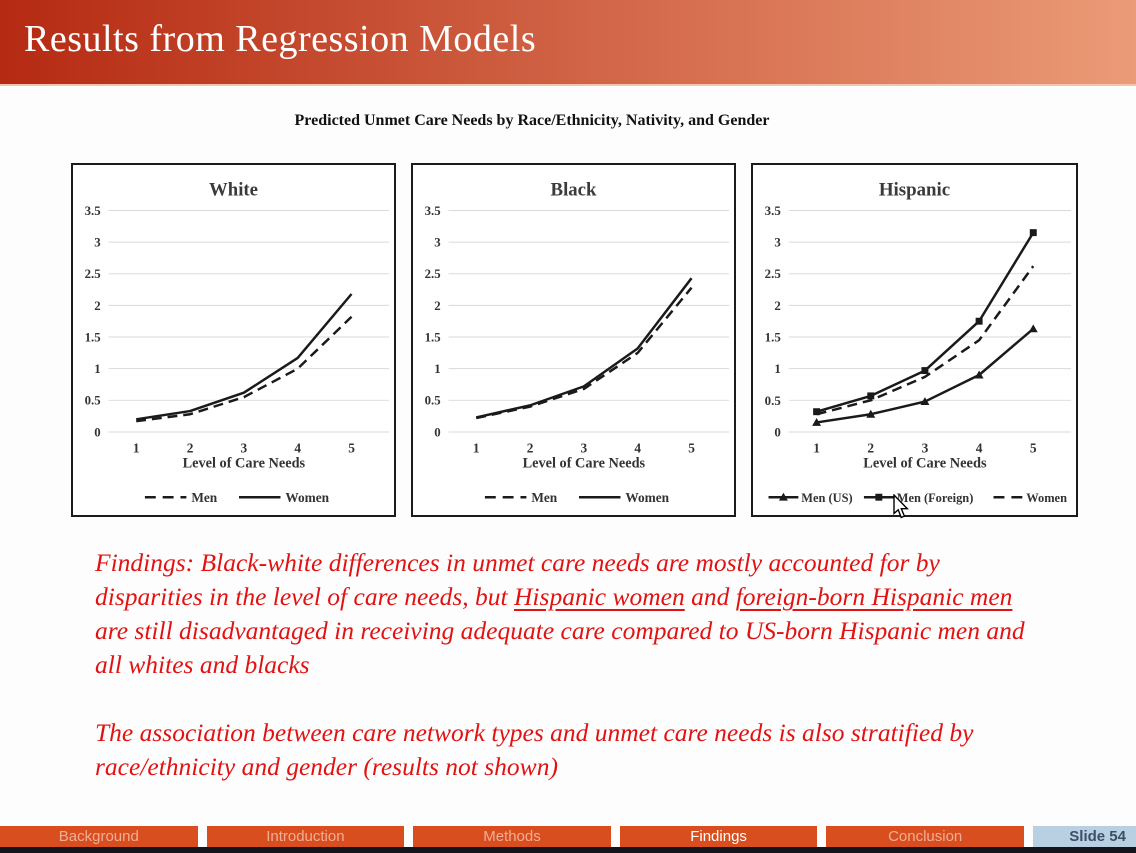 This screenshot has width=1136, height=853. I want to click on underlined-phrase: foreign-born Hispanic men, so click(874, 596).